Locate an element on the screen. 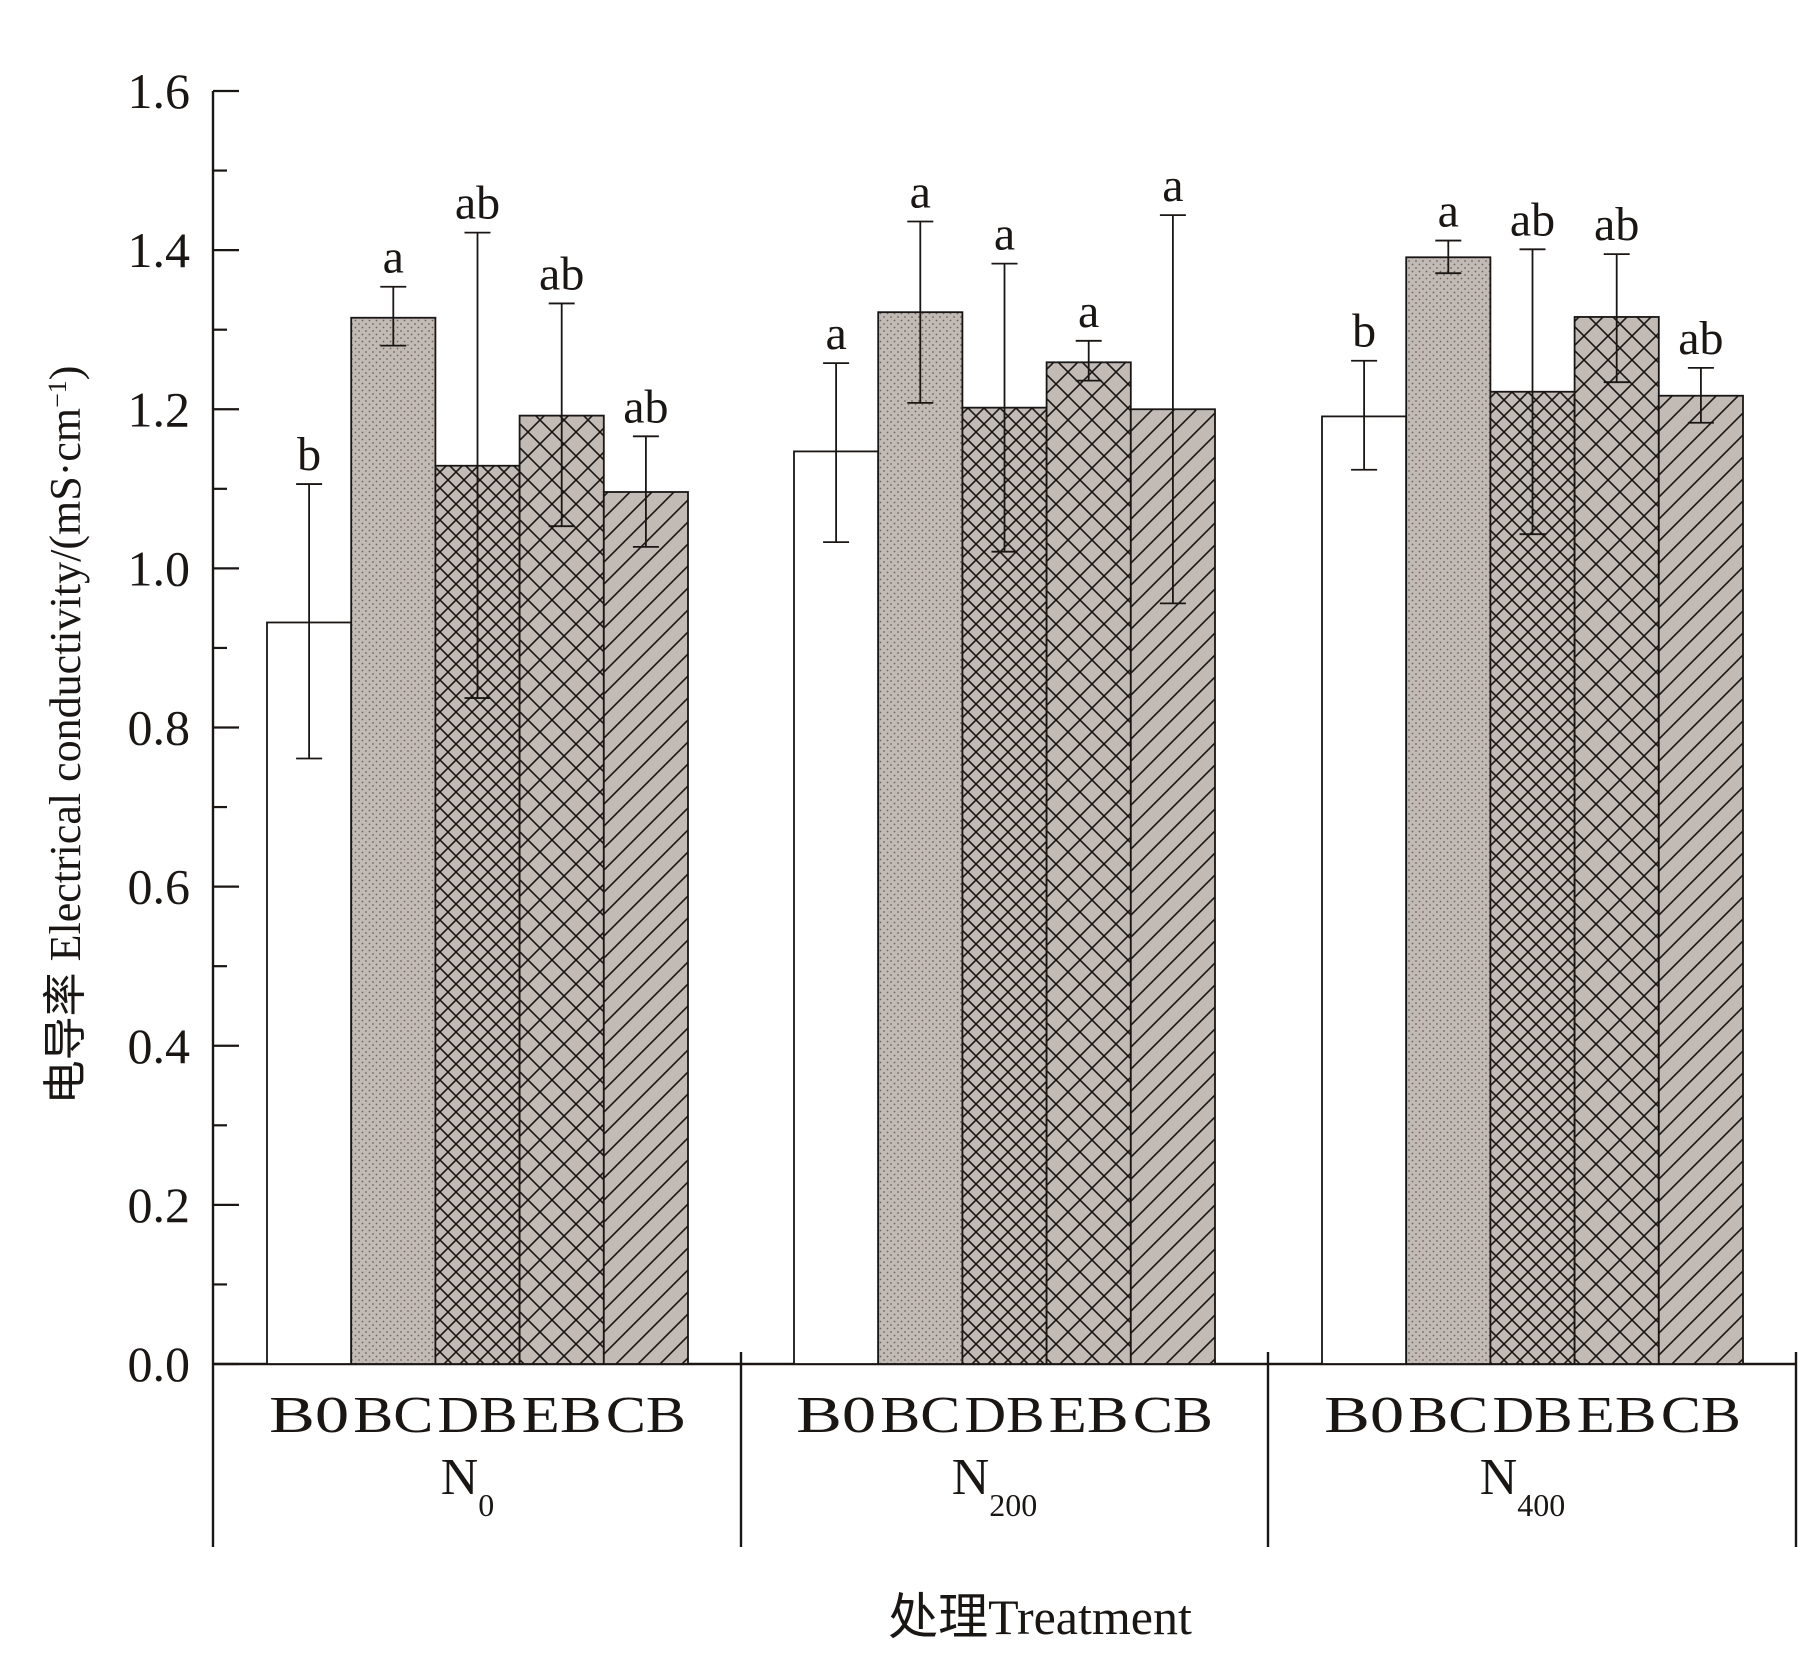  bar-N0-CB is located at coordinates (645, 928).